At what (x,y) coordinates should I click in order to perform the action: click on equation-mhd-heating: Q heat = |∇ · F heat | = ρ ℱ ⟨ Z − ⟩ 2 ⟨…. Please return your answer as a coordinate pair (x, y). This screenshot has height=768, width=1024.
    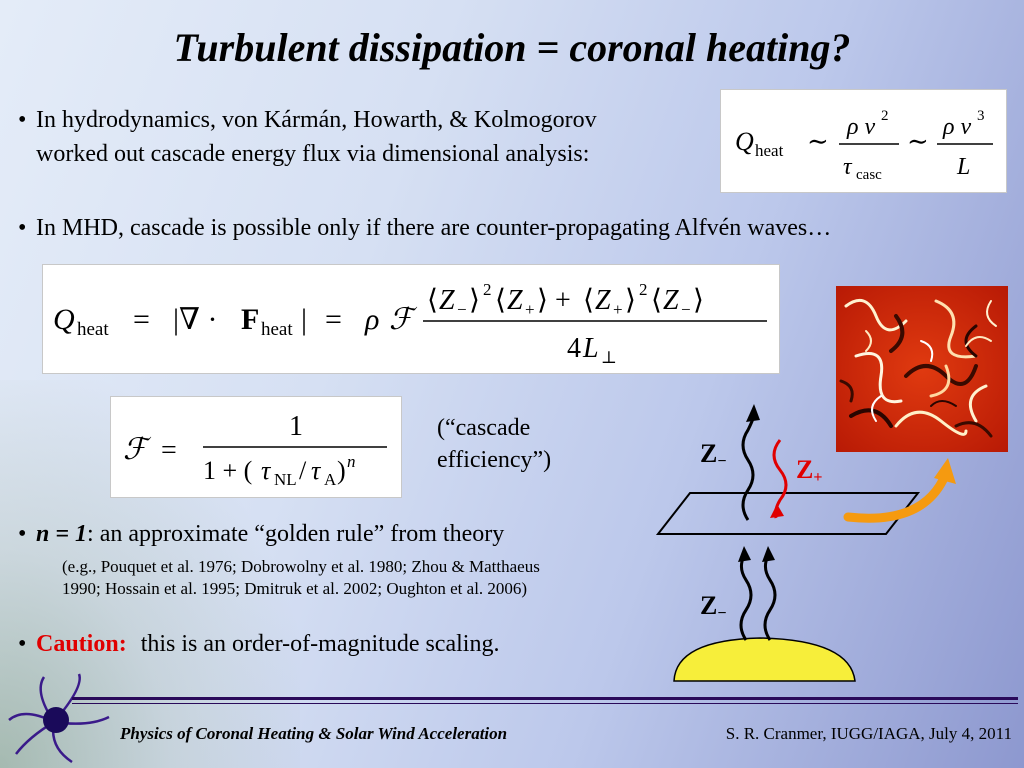
    Looking at the image, I should click on (411, 319).